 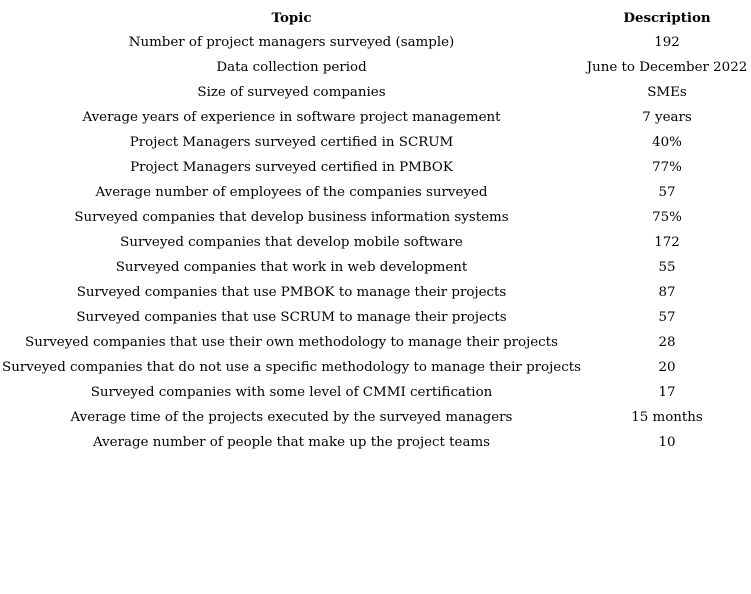 I want to click on description-cell: 28, so click(x=667, y=342).